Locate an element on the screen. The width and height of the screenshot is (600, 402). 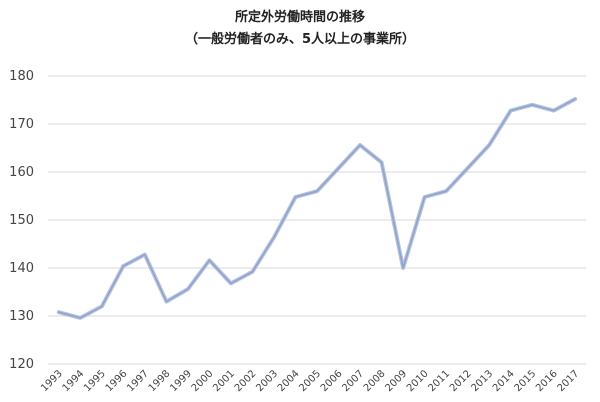
x-tick-label: 1999 is located at coordinates (181, 381).